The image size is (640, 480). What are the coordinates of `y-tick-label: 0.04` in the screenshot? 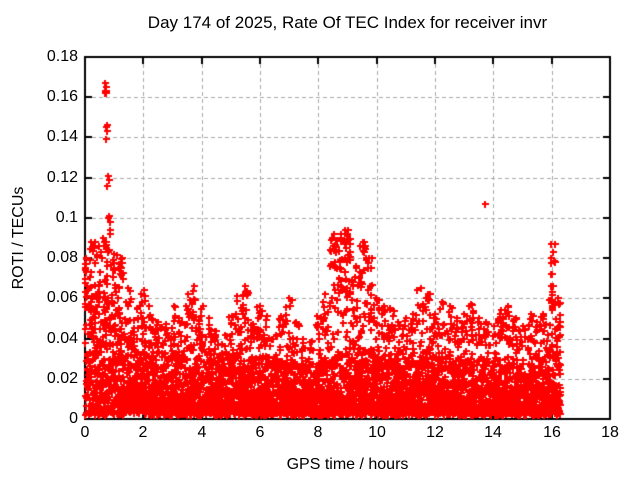 It's located at (62, 338).